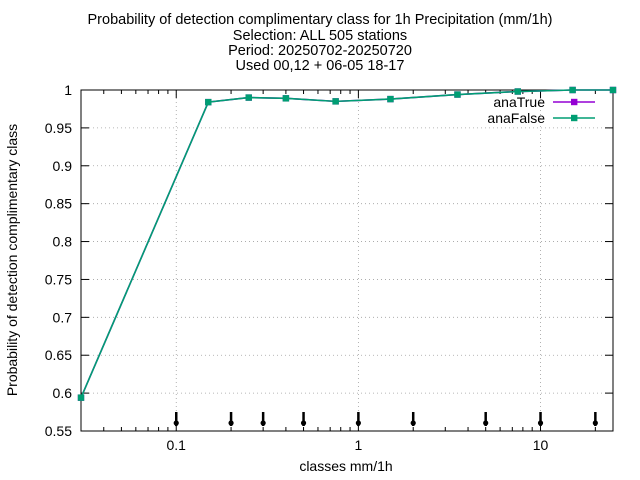 The image size is (640, 480). What do you see at coordinates (345, 466) in the screenshot?
I see `x-axis-label: classes mm/1h` at bounding box center [345, 466].